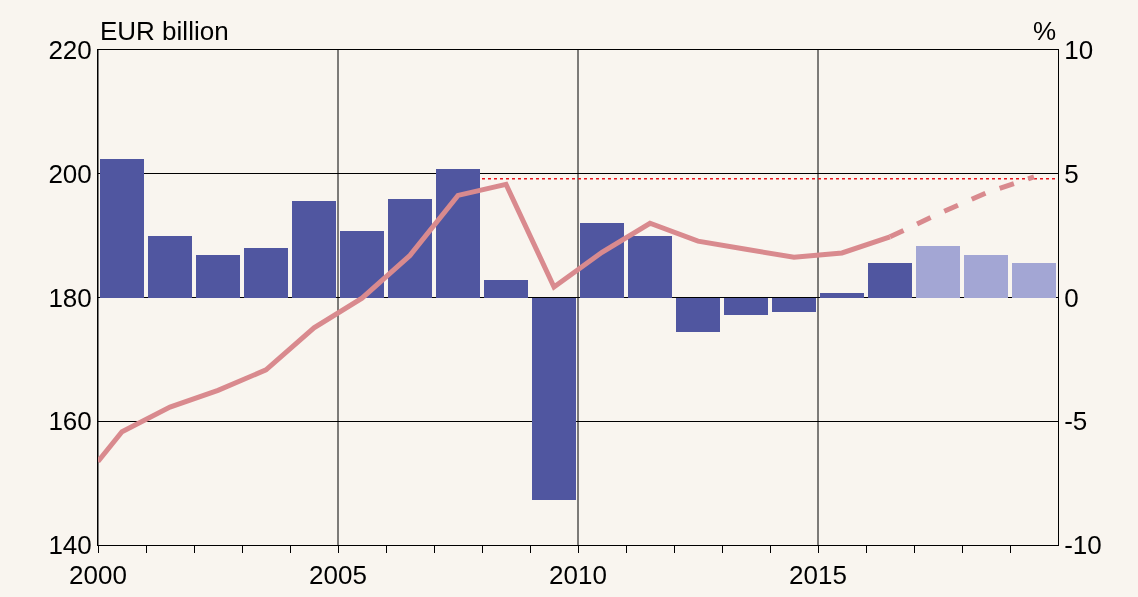 This screenshot has width=1138, height=597. I want to click on y-tick-label: 160, so click(70, 421).